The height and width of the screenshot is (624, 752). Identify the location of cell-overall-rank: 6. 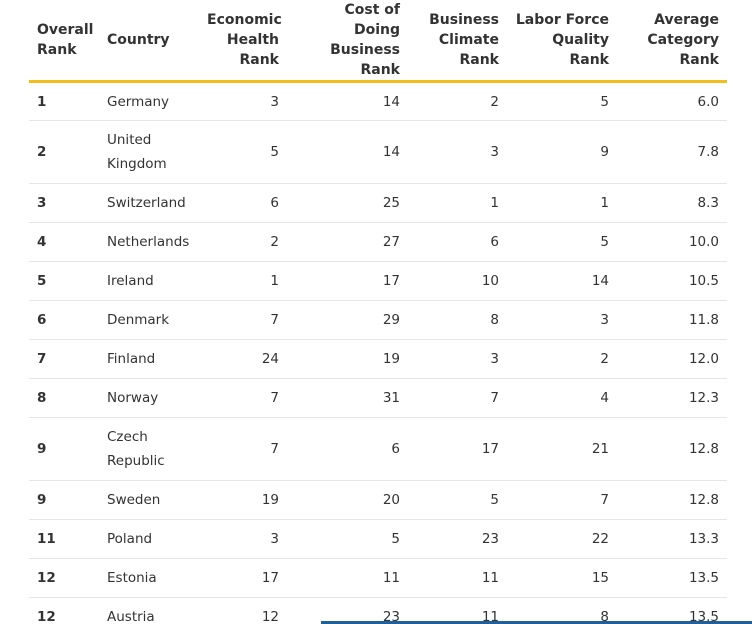
(64, 320).